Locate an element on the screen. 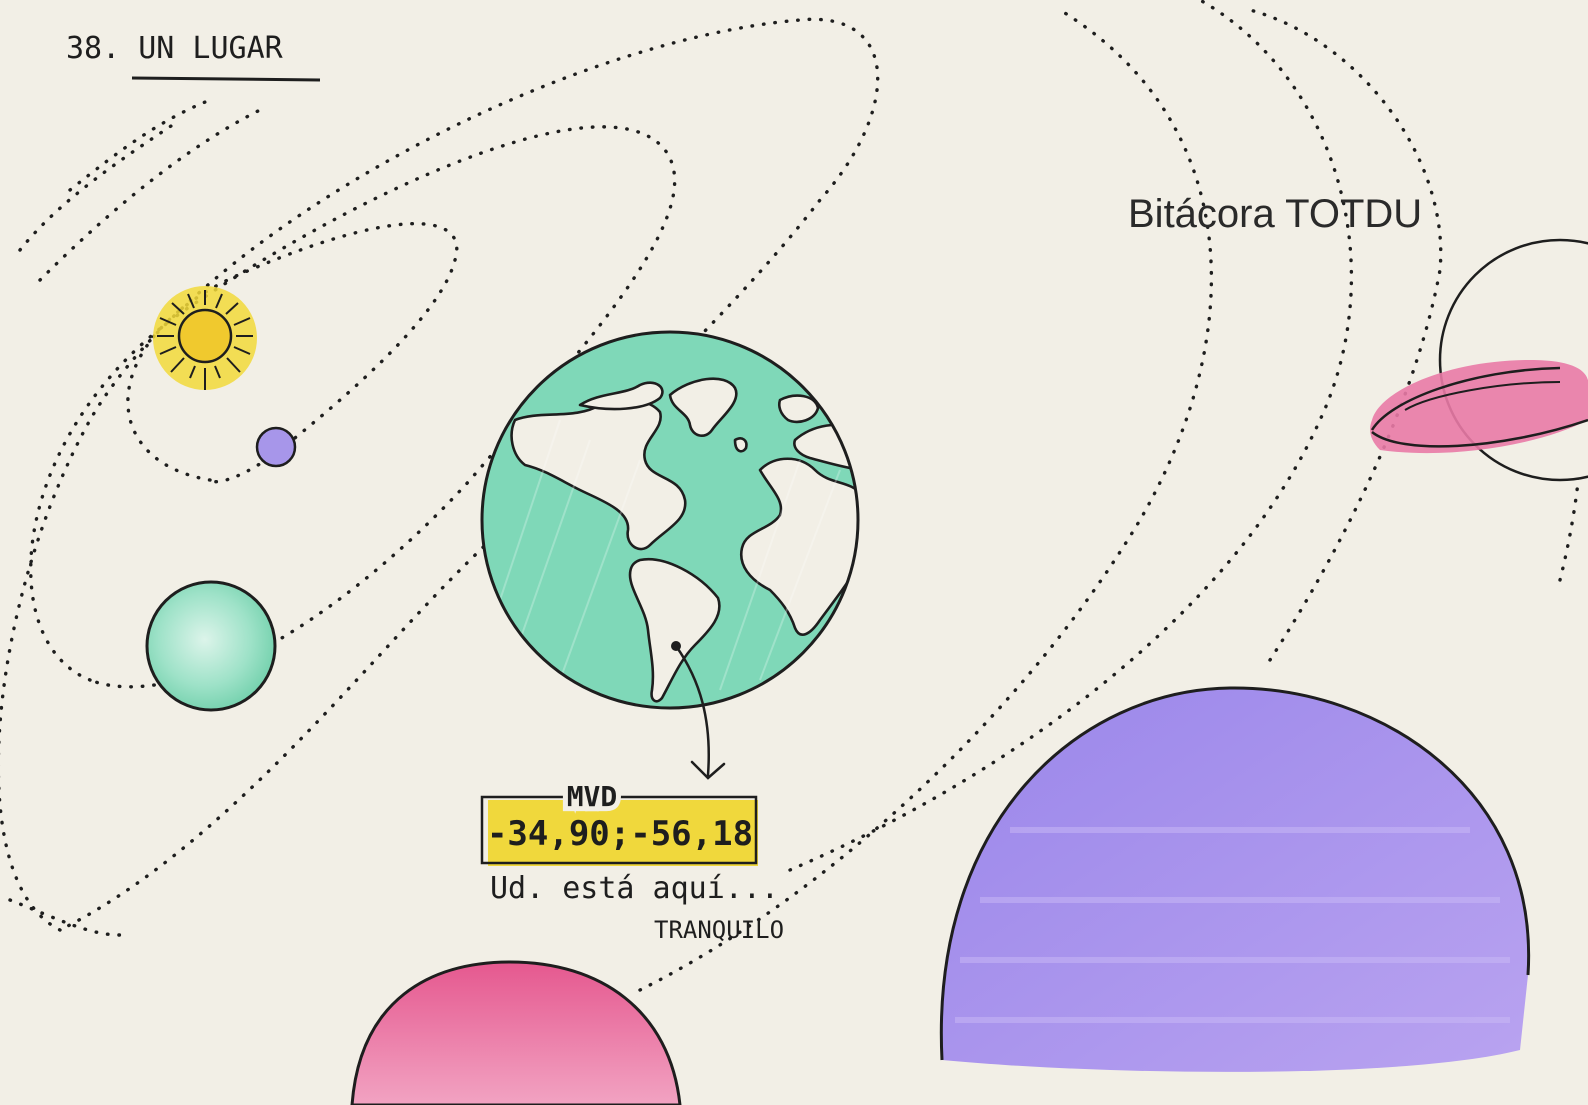 The width and height of the screenshot is (1588, 1105). purple-planet is located at coordinates (1235, 879).